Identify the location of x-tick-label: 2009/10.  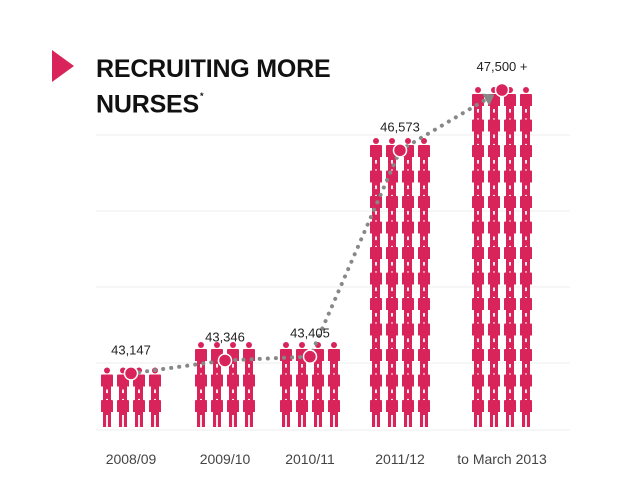
(225, 459).